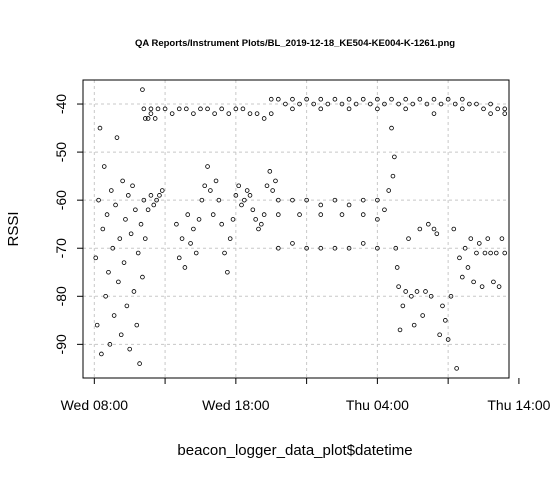 This screenshot has height=480, width=550. What do you see at coordinates (61, 296) in the screenshot?
I see `y-tick-label-4: -80` at bounding box center [61, 296].